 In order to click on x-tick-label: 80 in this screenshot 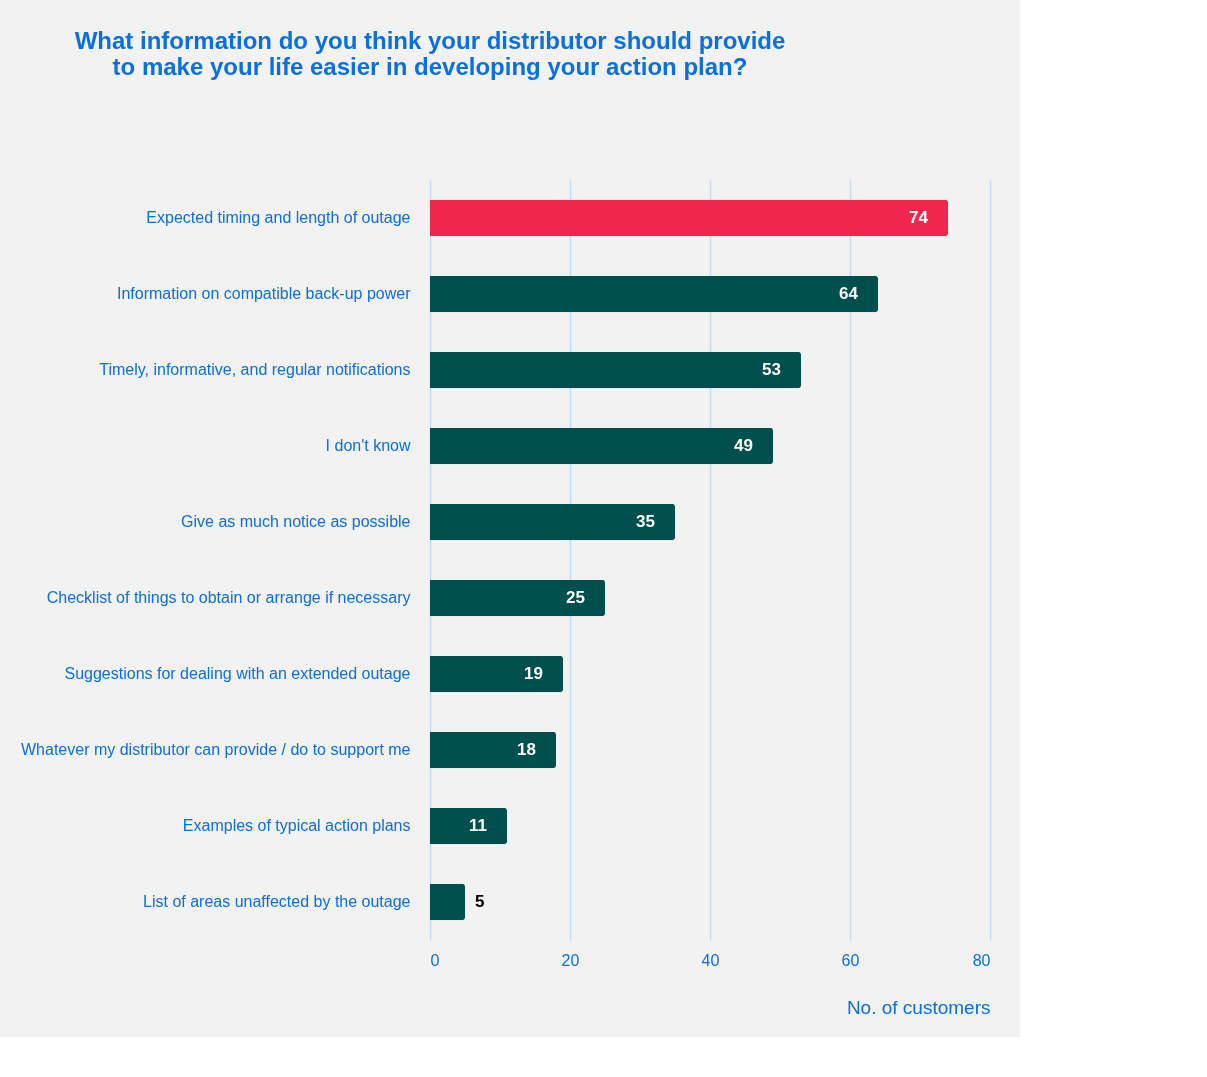, I will do `click(981, 960)`.